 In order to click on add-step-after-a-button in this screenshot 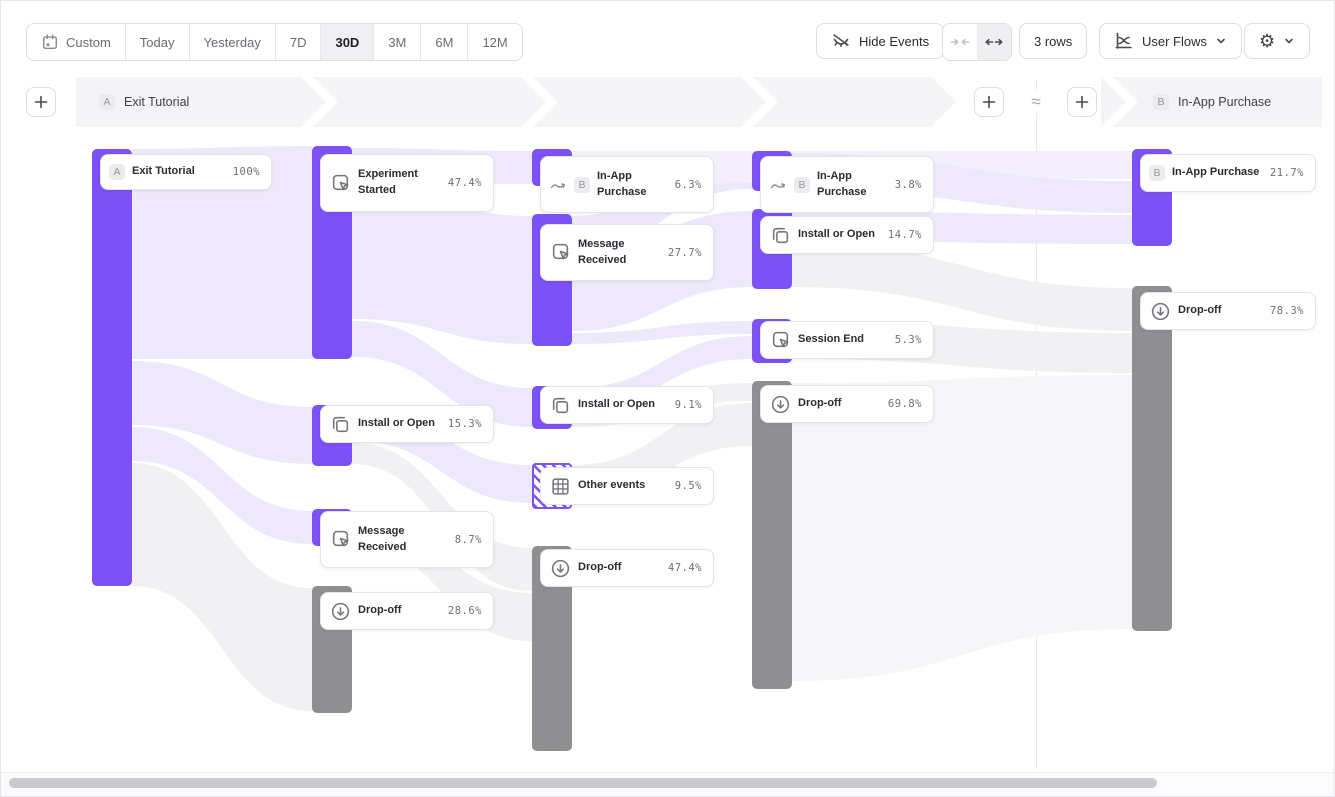, I will do `click(989, 102)`.